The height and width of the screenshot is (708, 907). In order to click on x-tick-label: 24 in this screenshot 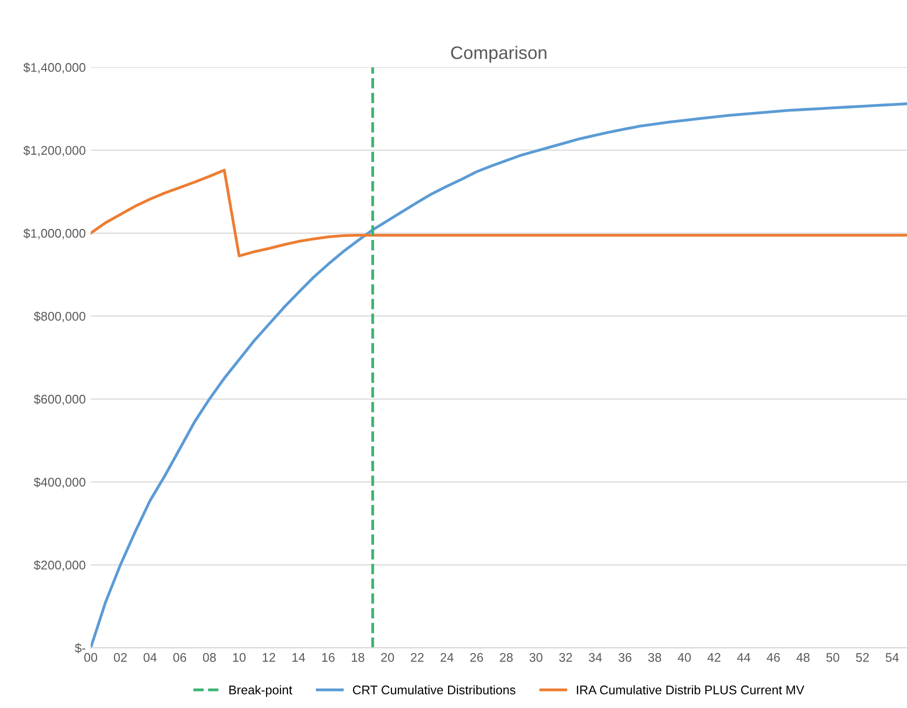, I will do `click(447, 657)`.